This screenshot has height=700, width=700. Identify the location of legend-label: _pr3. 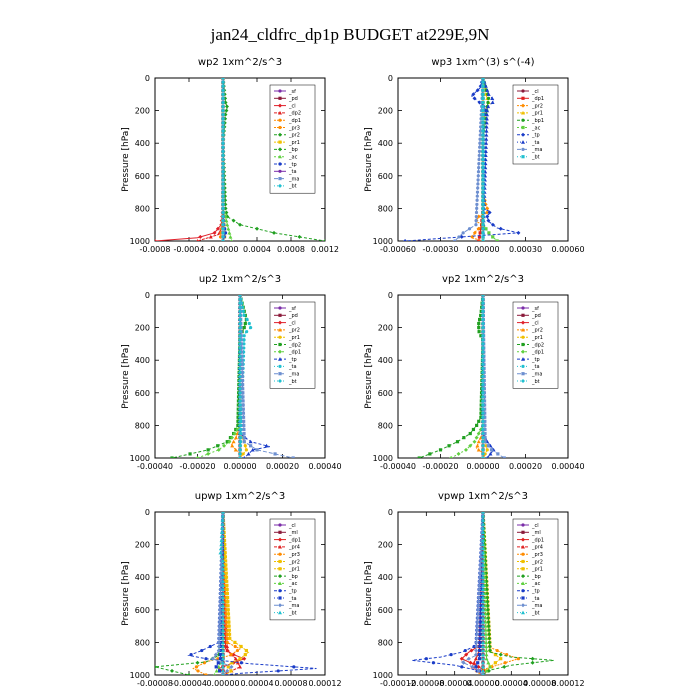
(294, 555).